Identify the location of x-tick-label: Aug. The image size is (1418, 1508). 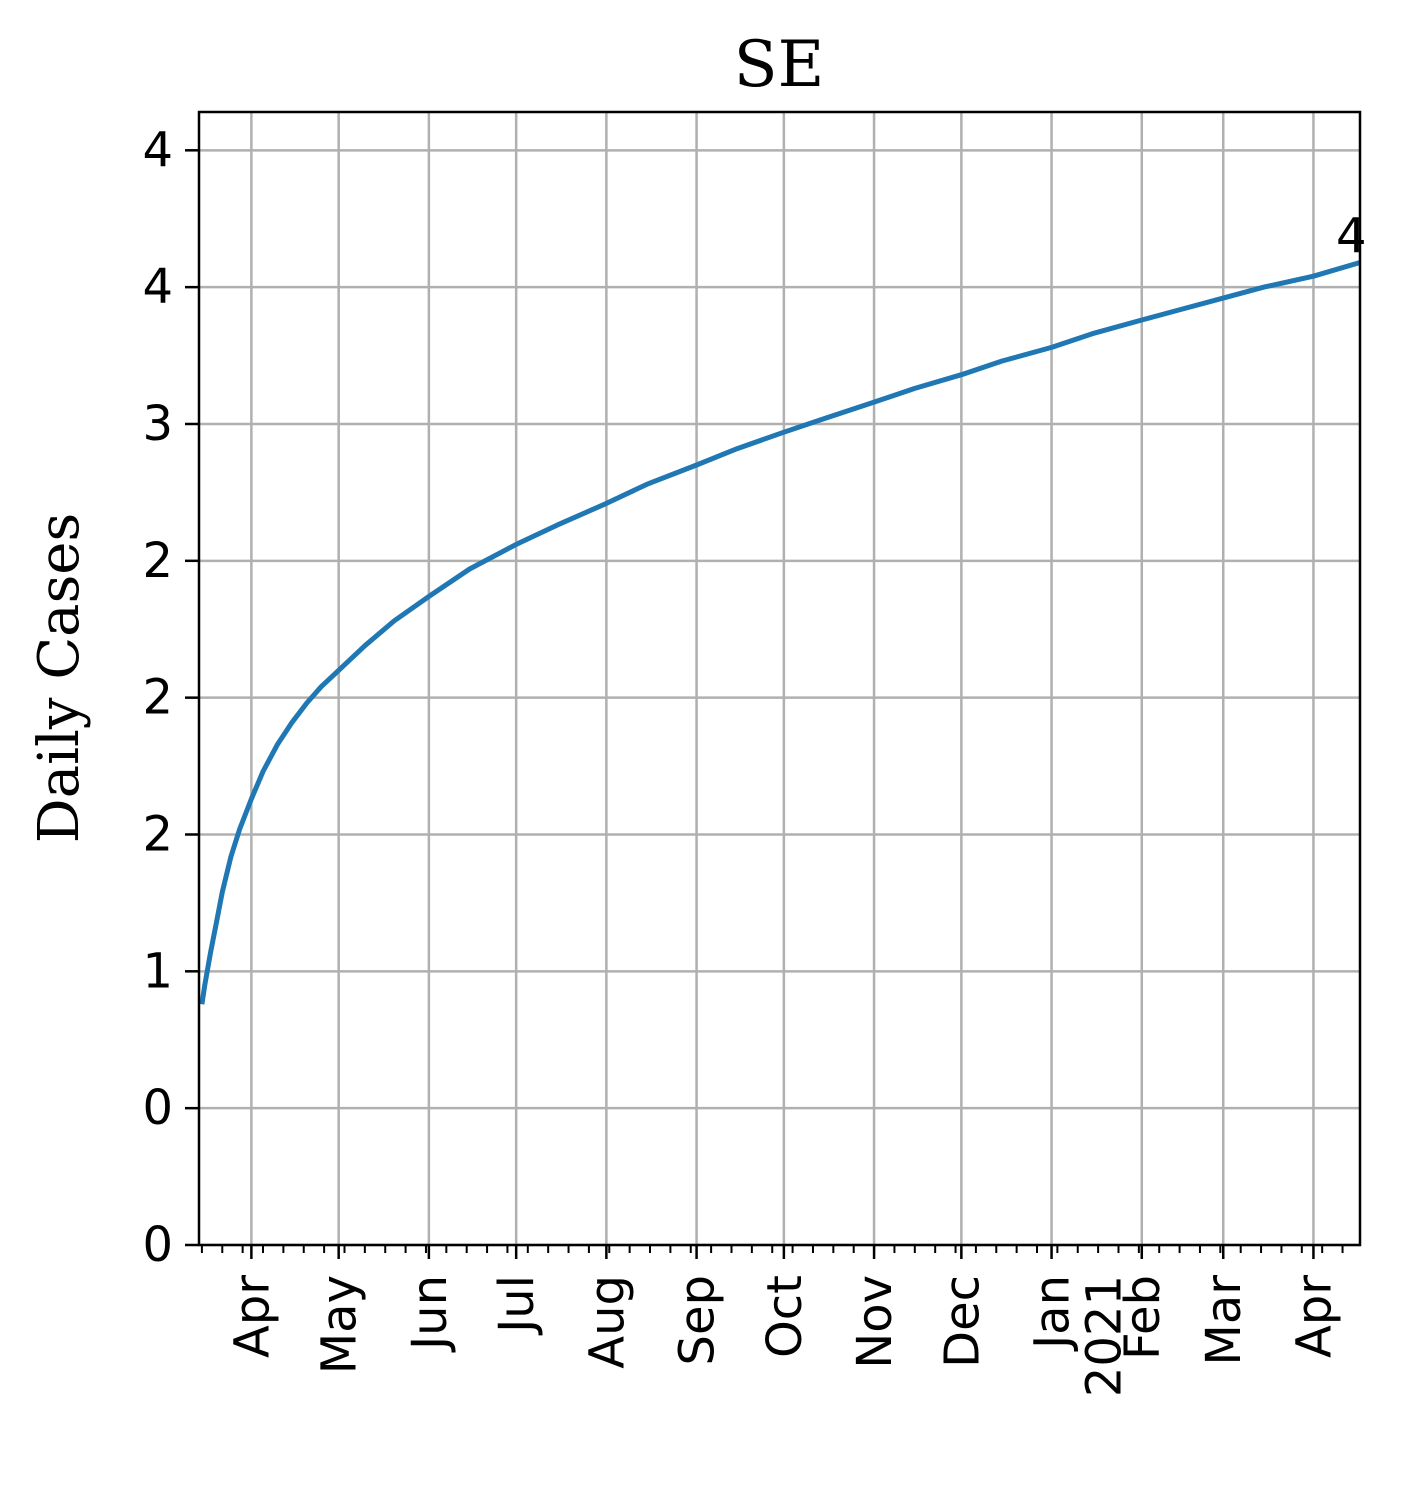
(607, 1322).